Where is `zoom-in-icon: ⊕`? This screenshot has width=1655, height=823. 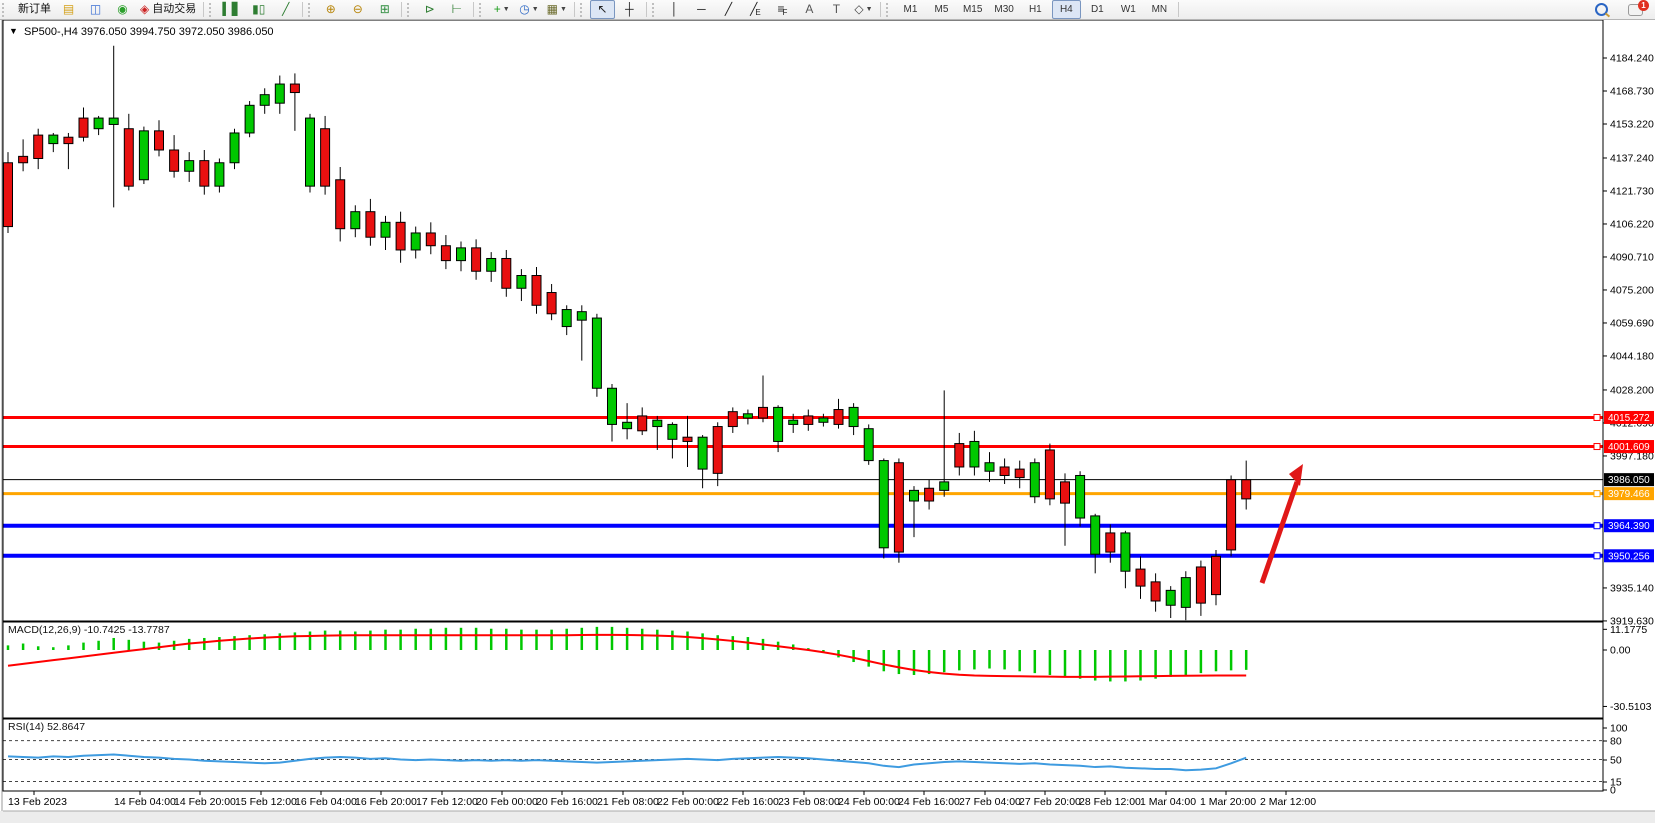 zoom-in-icon: ⊕ is located at coordinates (330, 9).